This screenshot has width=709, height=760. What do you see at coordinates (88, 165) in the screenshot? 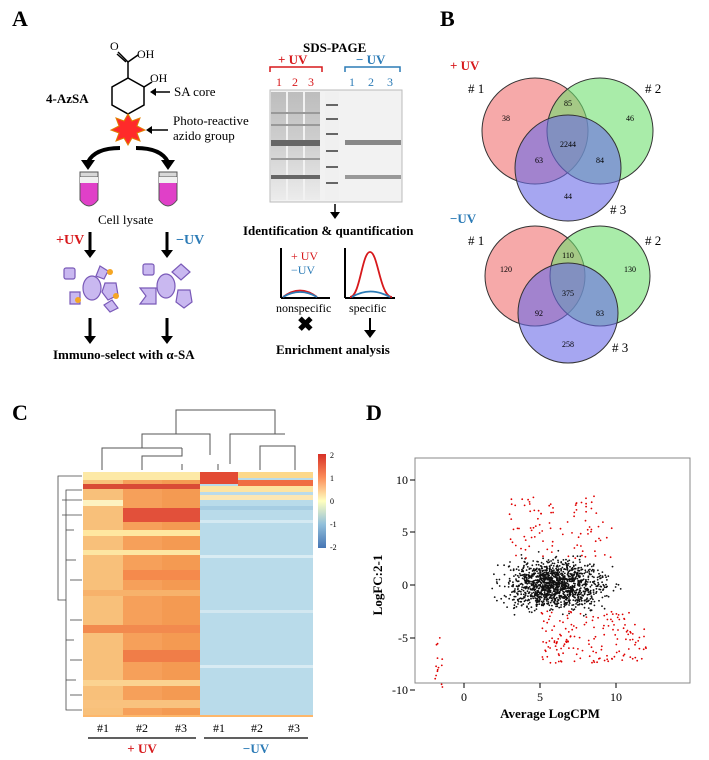
I see `branch-arrowhead-left` at bounding box center [88, 165].